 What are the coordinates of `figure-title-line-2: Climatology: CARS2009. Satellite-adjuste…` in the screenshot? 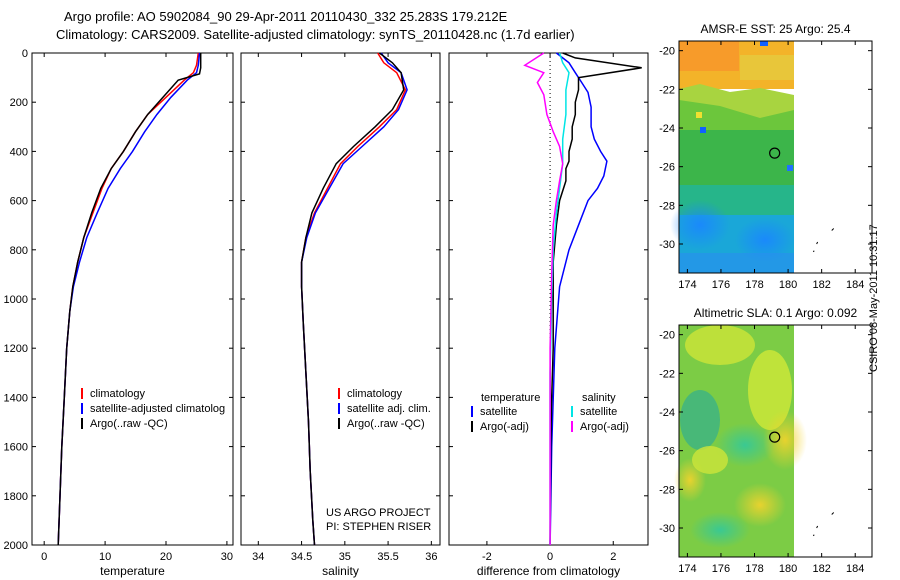 It's located at (315, 34).